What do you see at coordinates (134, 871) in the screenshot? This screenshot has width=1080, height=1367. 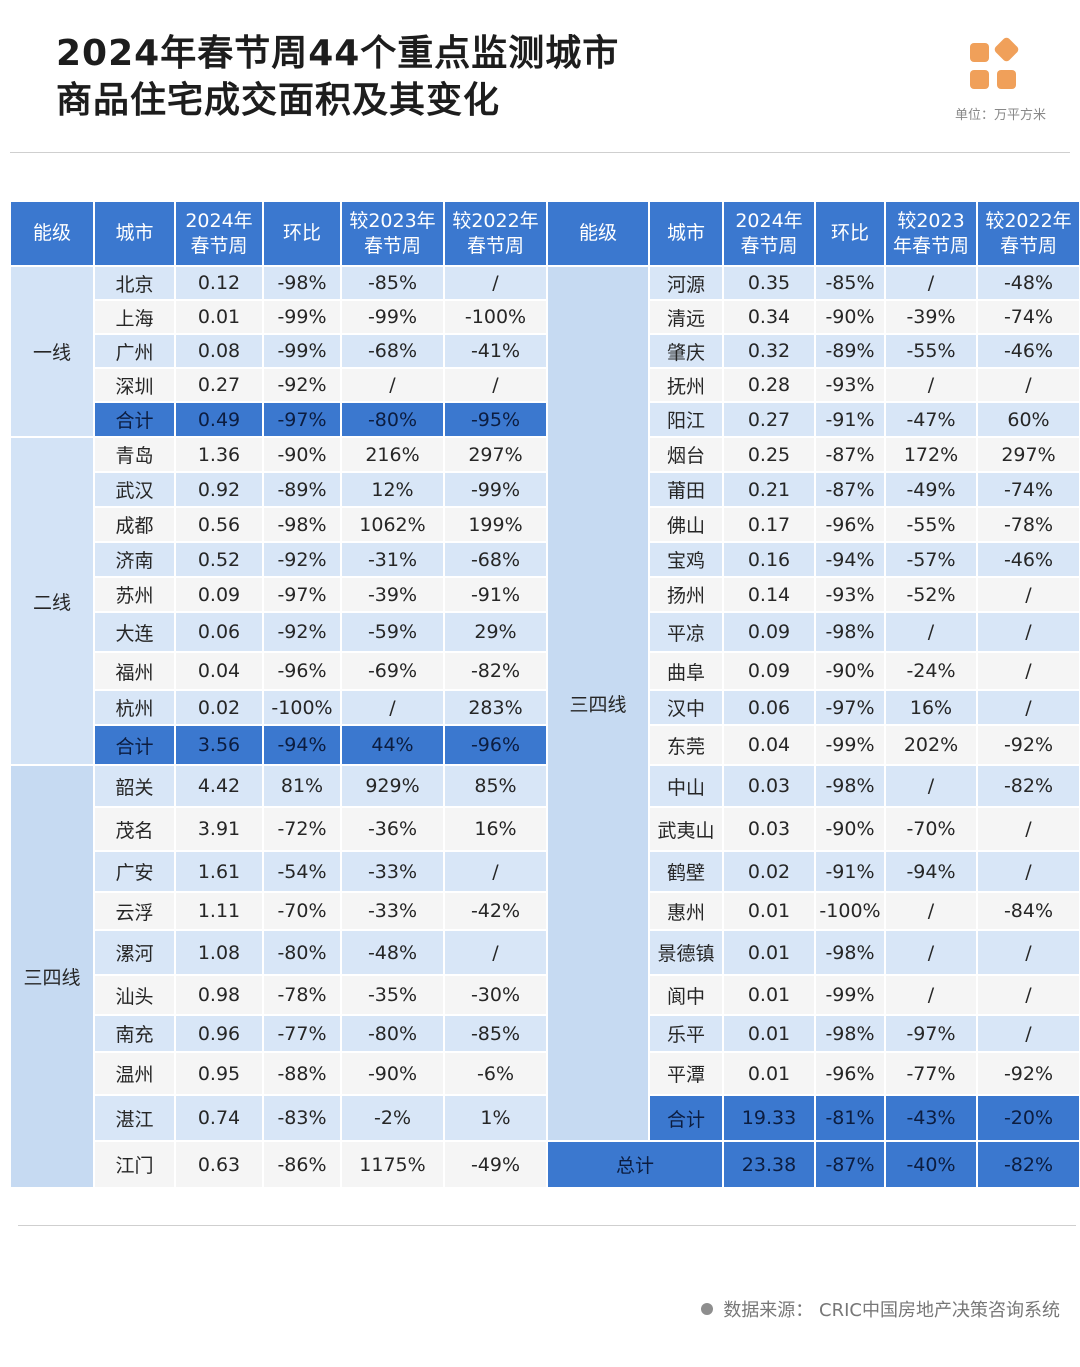 I see `city-cell: 广安` at bounding box center [134, 871].